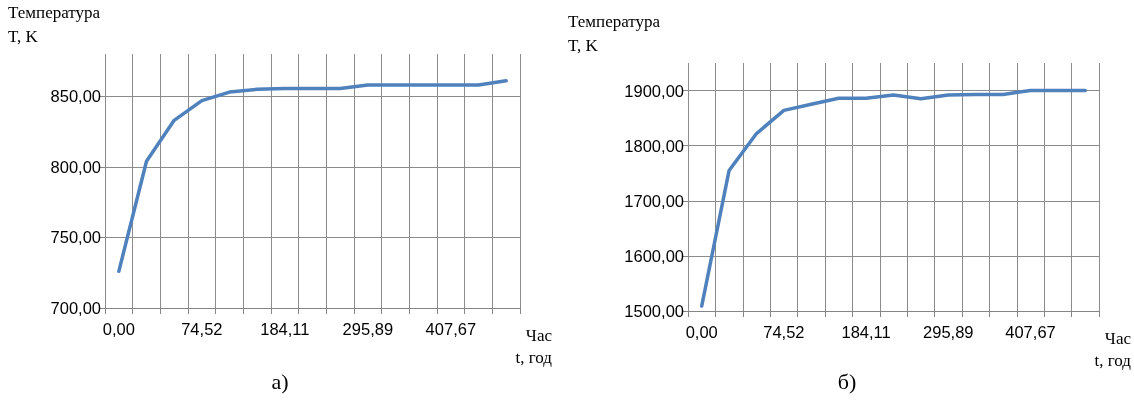 This screenshot has width=1134, height=403. What do you see at coordinates (847, 381) in the screenshot?
I see `text: б)` at bounding box center [847, 381].